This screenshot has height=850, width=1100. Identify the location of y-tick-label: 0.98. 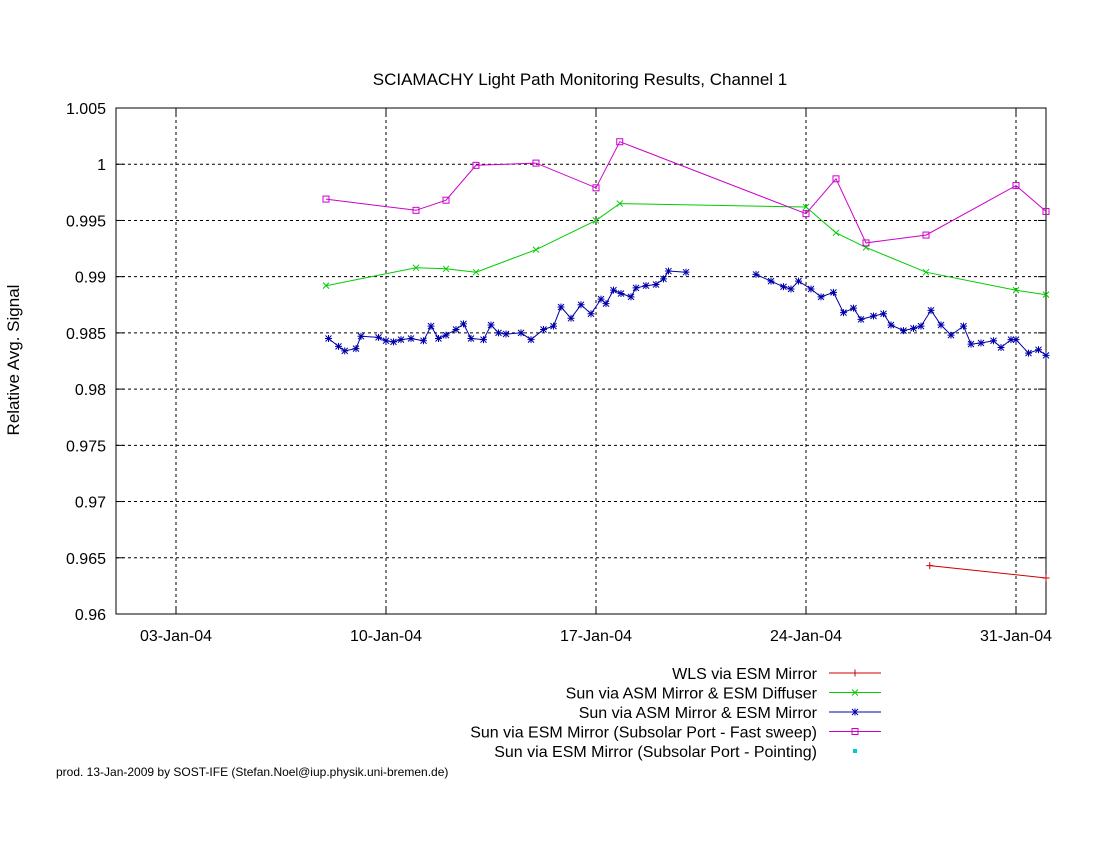
(90, 390).